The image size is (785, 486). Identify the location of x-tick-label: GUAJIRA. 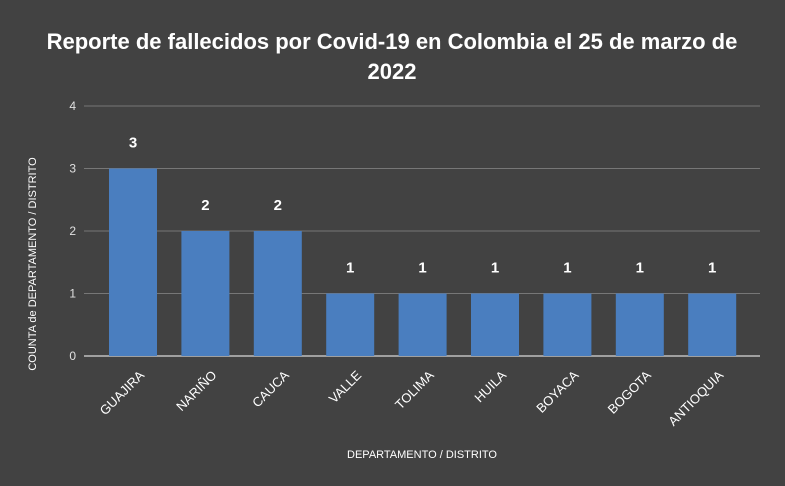
(122, 392).